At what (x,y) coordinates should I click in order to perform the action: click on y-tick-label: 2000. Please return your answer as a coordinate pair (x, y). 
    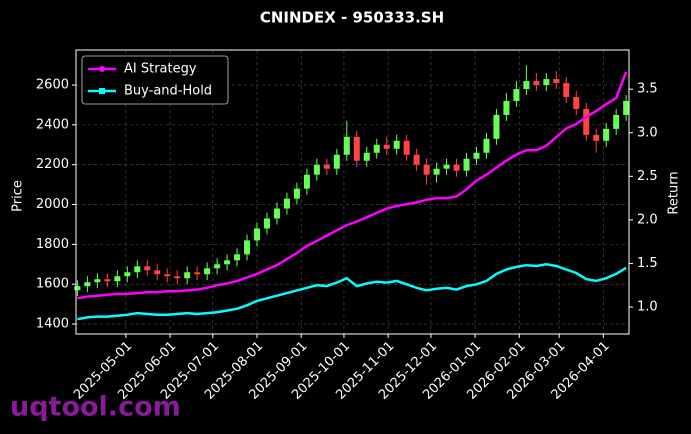
    Looking at the image, I should click on (52, 204).